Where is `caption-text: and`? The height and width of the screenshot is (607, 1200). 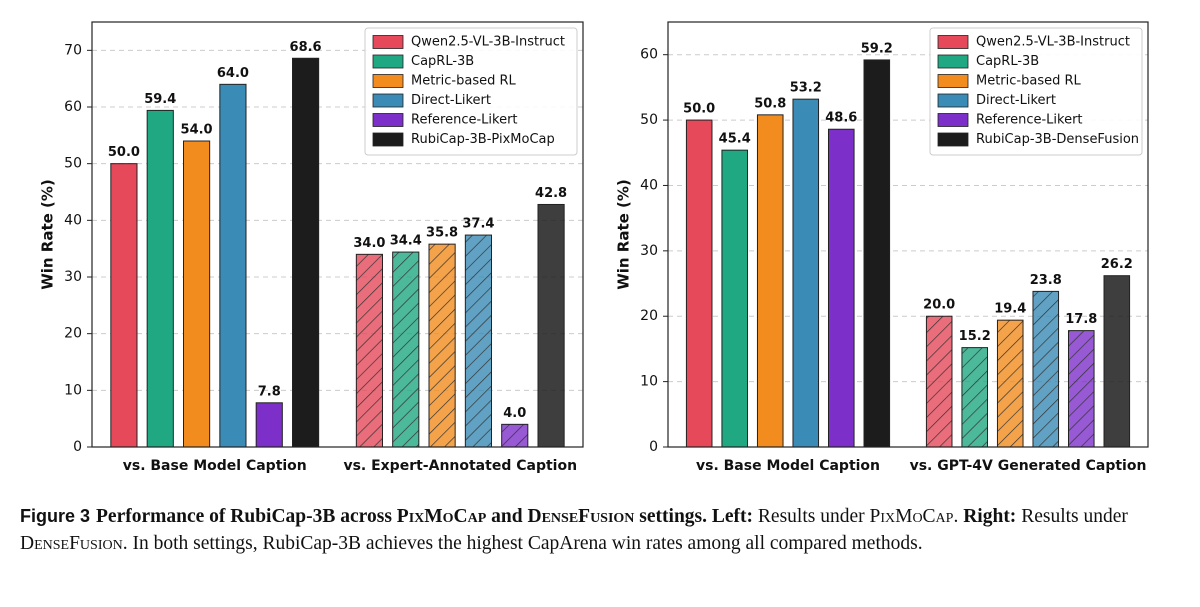
caption-text: and is located at coordinates (507, 516).